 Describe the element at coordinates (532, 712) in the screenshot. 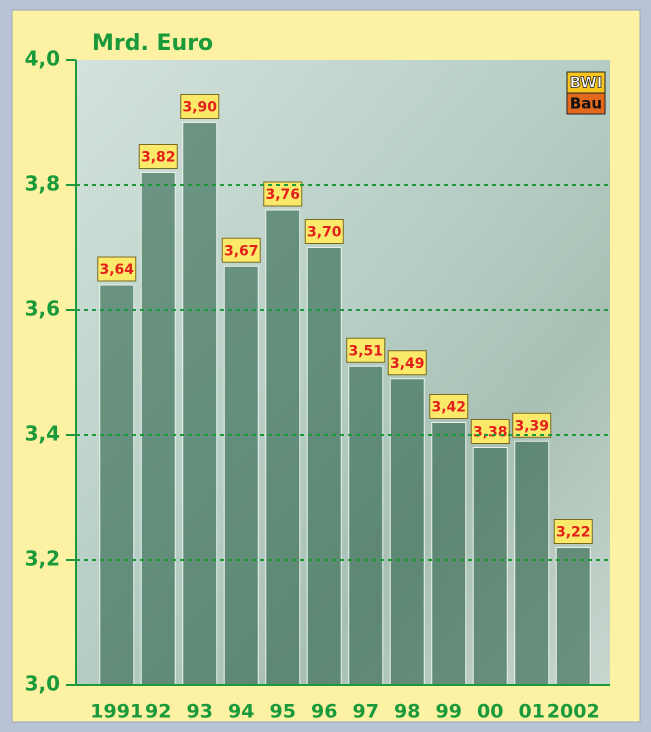

I see `x-tick-label: 01` at that location.